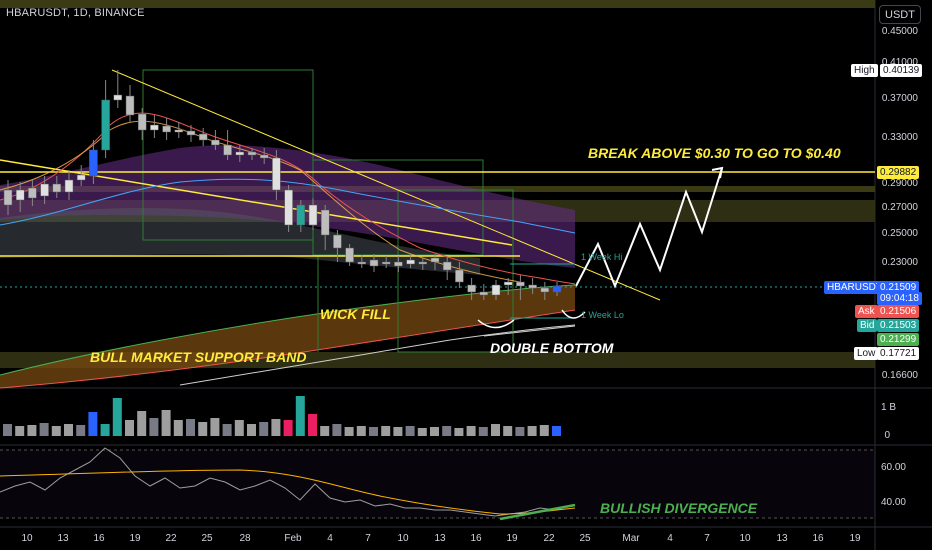 This screenshot has width=932, height=550. What do you see at coordinates (549, 538) in the screenshot?
I see `time-tick: 22` at bounding box center [549, 538].